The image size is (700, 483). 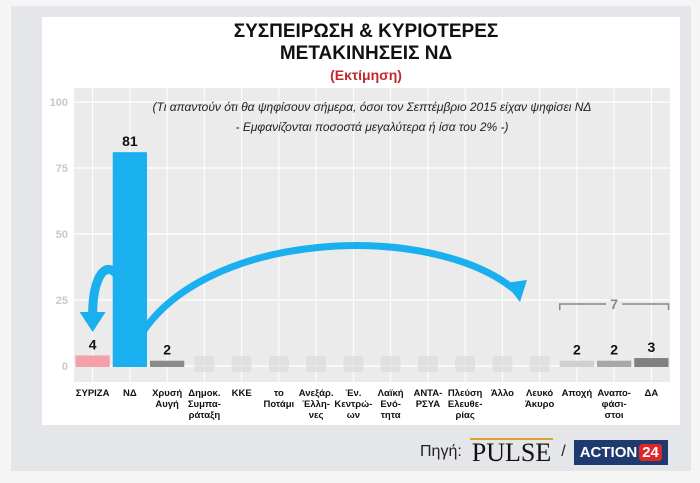 What do you see at coordinates (111, 305) in the screenshot?
I see `arrow-to-syriza` at bounding box center [111, 305].